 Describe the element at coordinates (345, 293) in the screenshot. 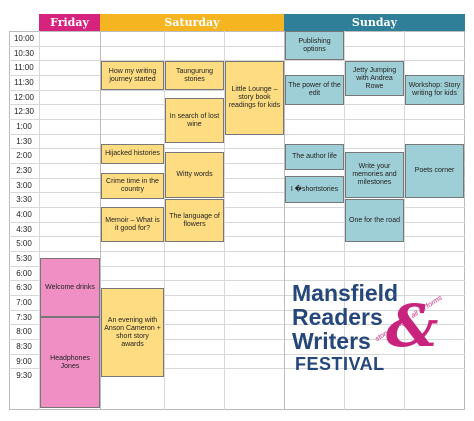

I see `logo-line-mansfield: Mansfield` at that location.